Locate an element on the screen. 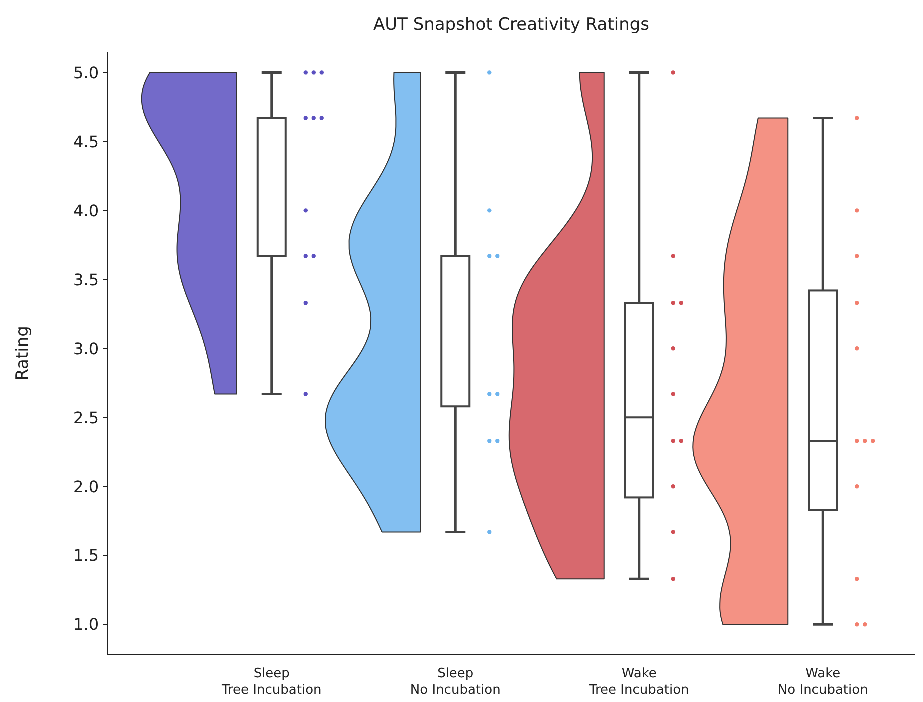  y-tick-label: 5.0 is located at coordinates (86, 72).